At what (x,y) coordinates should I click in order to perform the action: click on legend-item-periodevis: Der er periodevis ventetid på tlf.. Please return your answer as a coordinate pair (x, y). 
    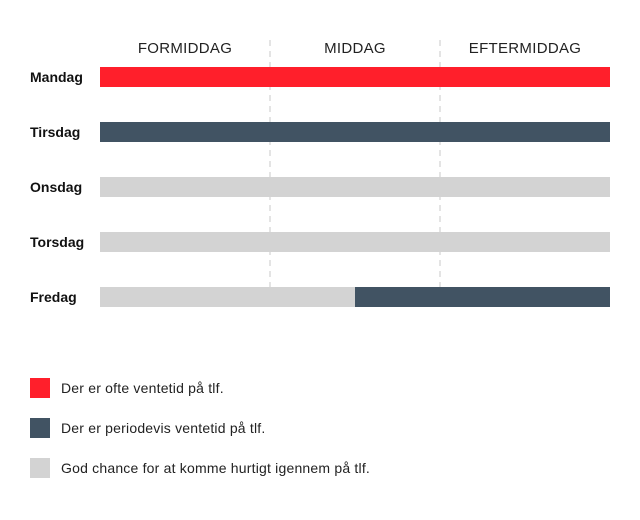
    Looking at the image, I should click on (200, 428).